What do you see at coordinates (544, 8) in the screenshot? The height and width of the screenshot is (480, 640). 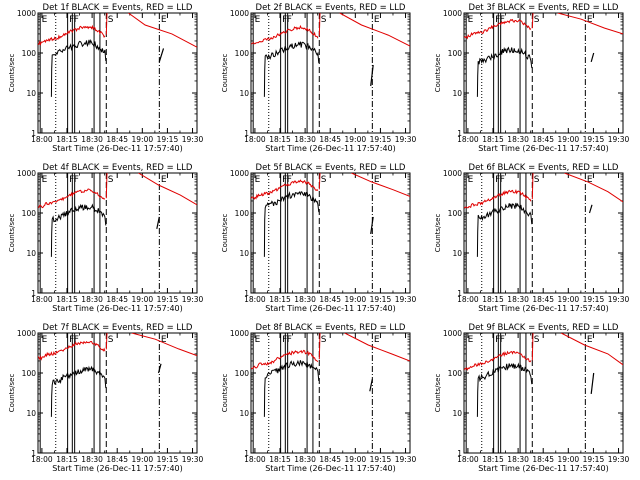 I see `panel-title: Det 3f BLACK = Events, RED = LLD` at bounding box center [544, 8].